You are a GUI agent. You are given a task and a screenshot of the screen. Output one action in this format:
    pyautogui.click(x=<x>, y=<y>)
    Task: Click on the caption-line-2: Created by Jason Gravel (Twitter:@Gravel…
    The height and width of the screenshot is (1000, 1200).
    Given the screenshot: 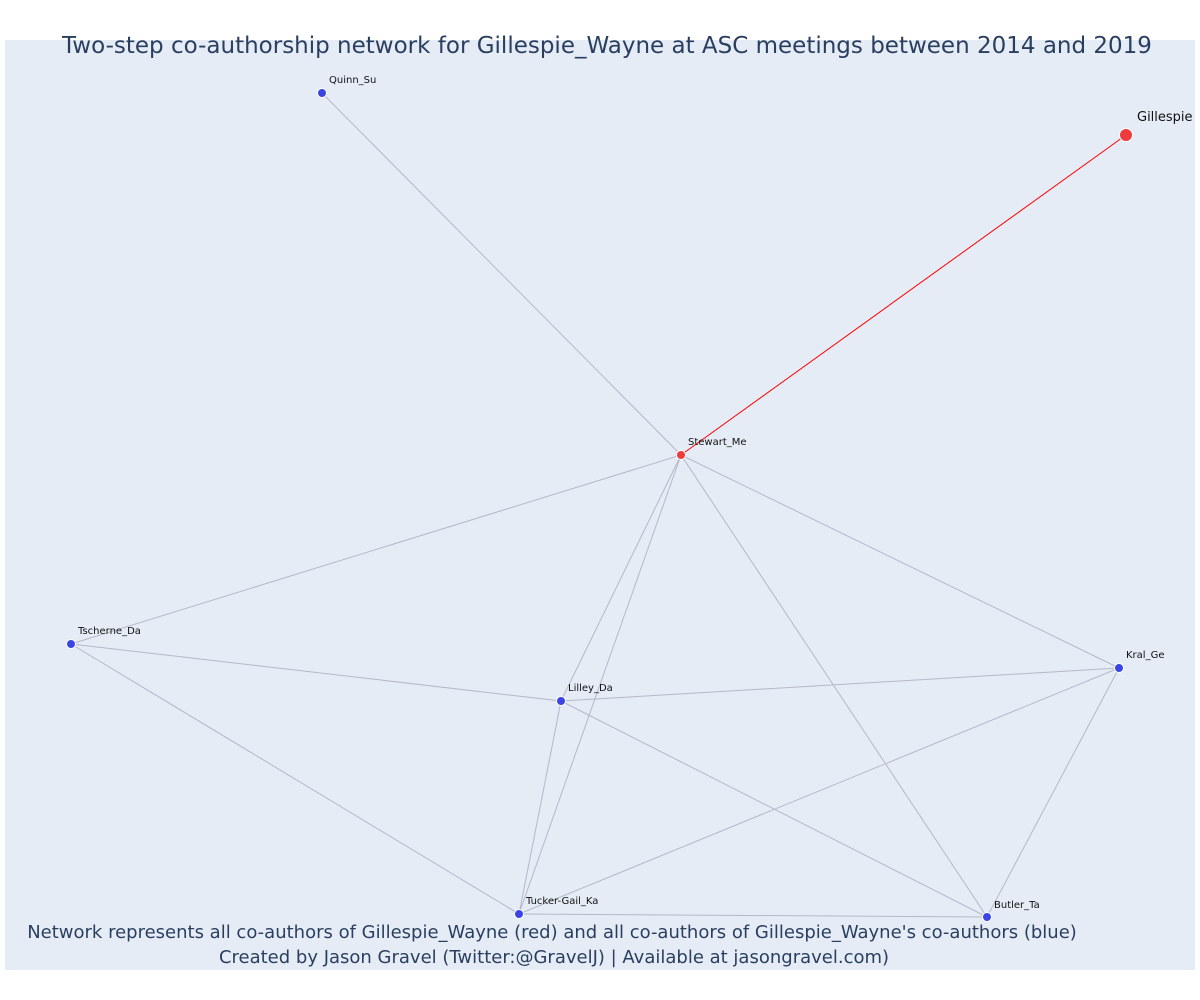 What is the action you would take?
    pyautogui.click(x=554, y=957)
    